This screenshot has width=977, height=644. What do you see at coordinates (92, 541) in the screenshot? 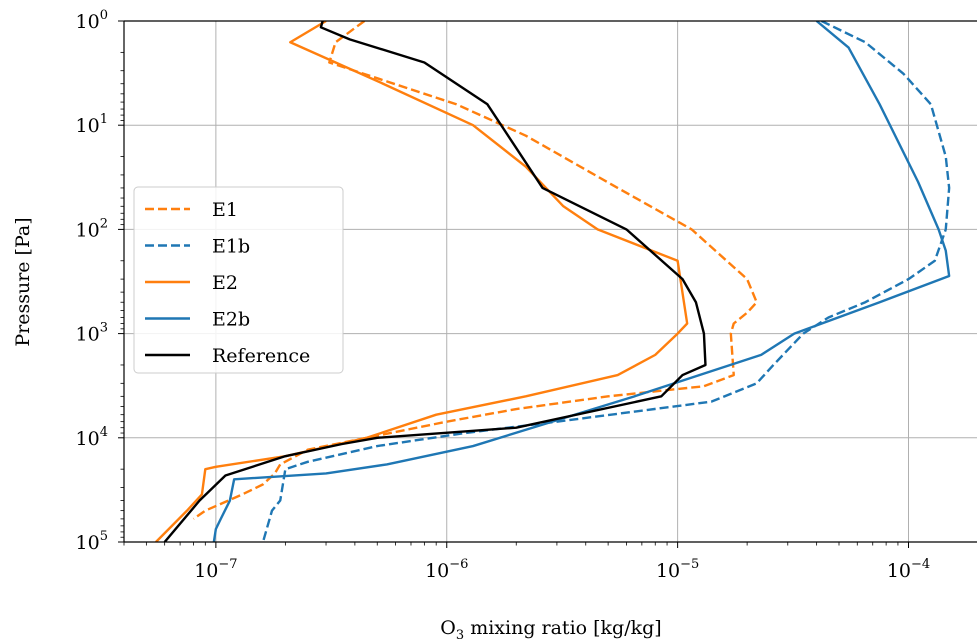
I see `y-tick-label: 10⁵` at bounding box center [92, 541].